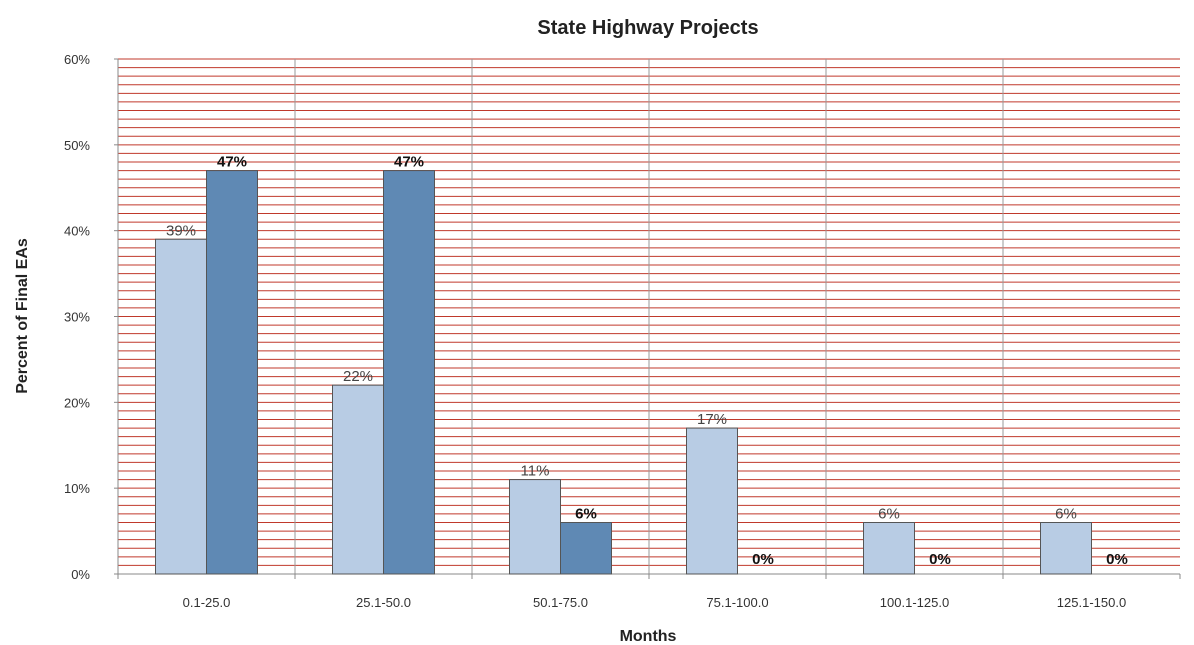 The width and height of the screenshot is (1194, 645). I want to click on y-axis-title: Percent of Final EAs, so click(22, 316).